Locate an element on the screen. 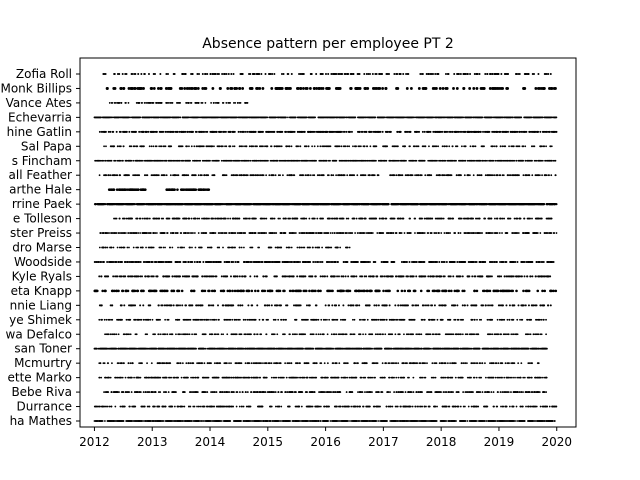 The width and height of the screenshot is (640, 480). employee-row is located at coordinates (328, 146).